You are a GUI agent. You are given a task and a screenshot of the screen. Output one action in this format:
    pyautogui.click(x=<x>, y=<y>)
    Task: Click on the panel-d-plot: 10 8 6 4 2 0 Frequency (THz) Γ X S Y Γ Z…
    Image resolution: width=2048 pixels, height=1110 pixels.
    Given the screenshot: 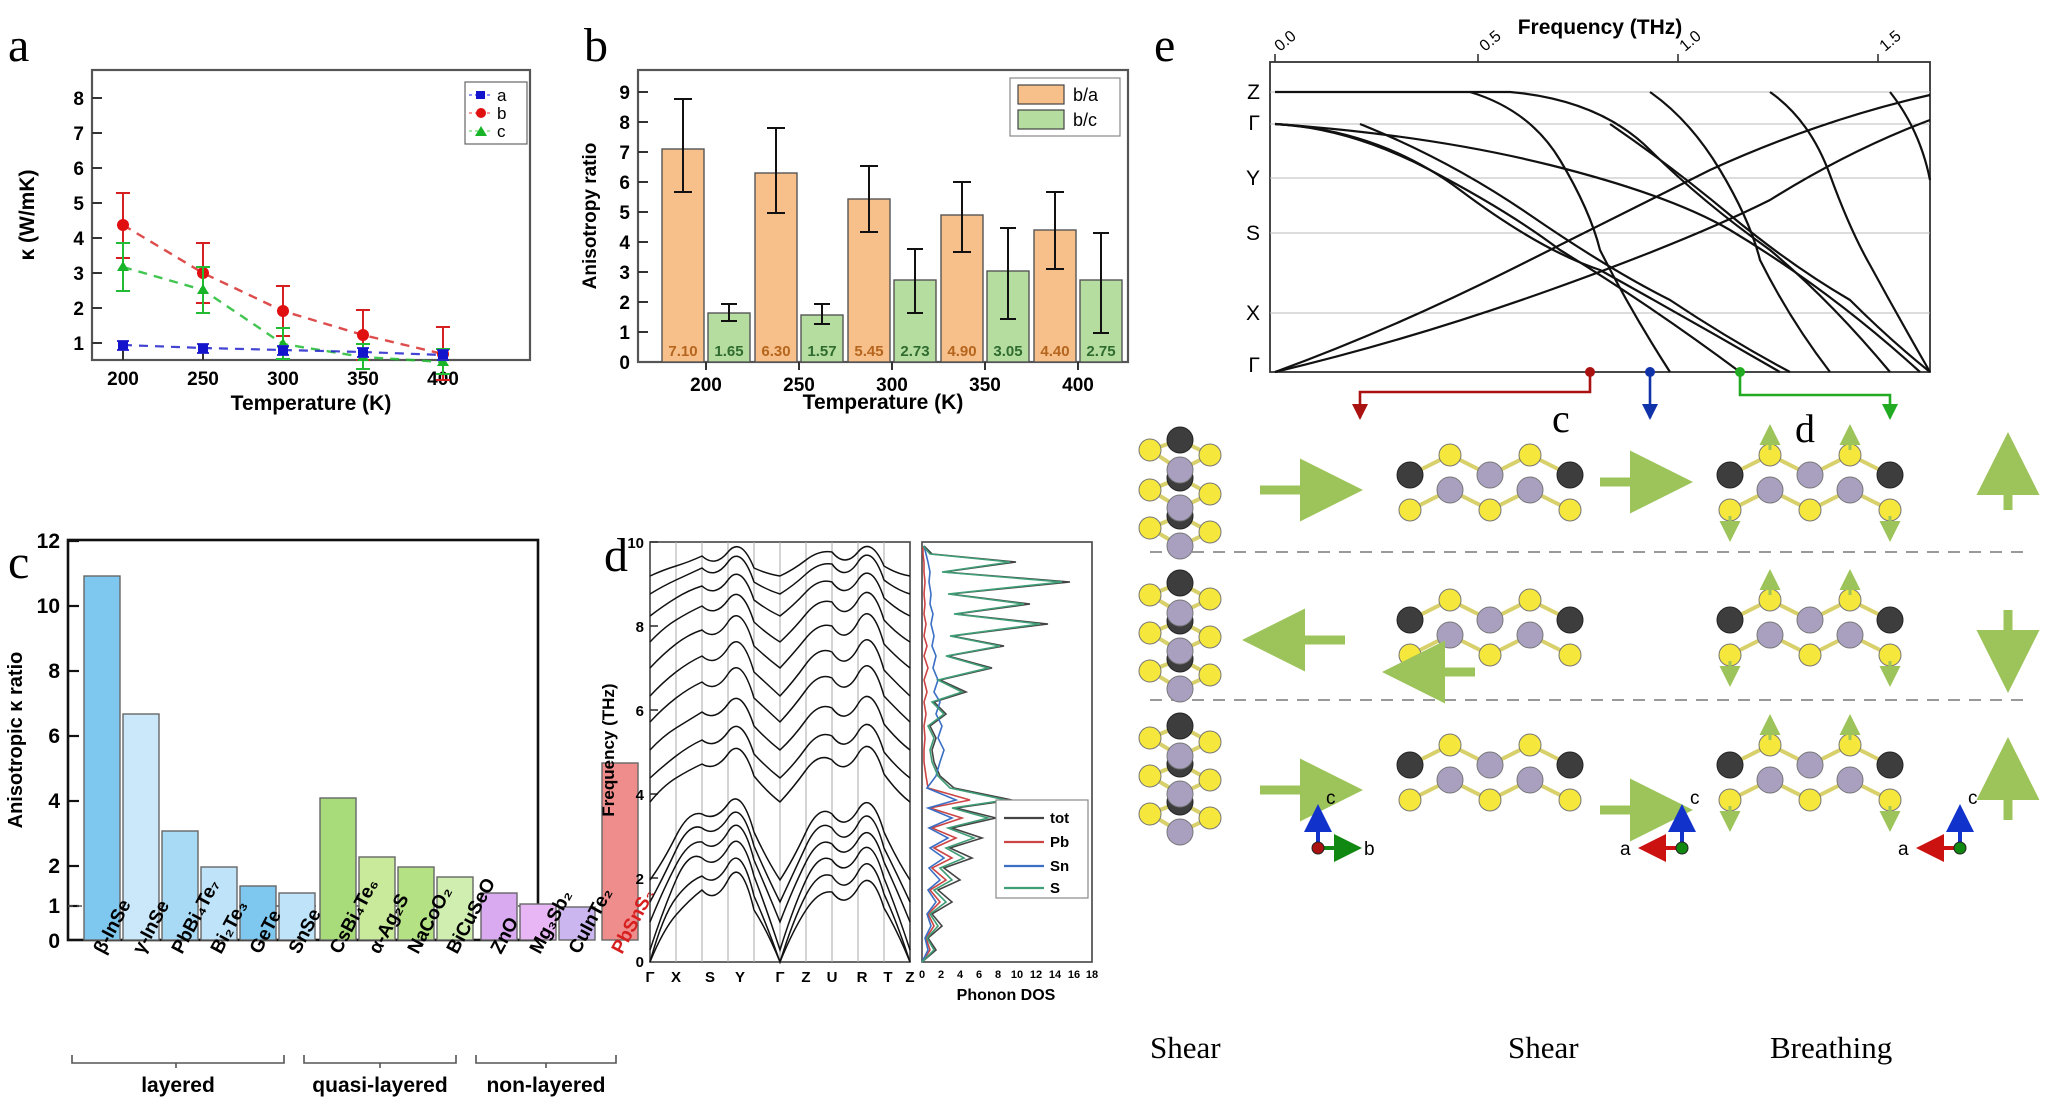 What is the action you would take?
    pyautogui.click(x=848, y=769)
    